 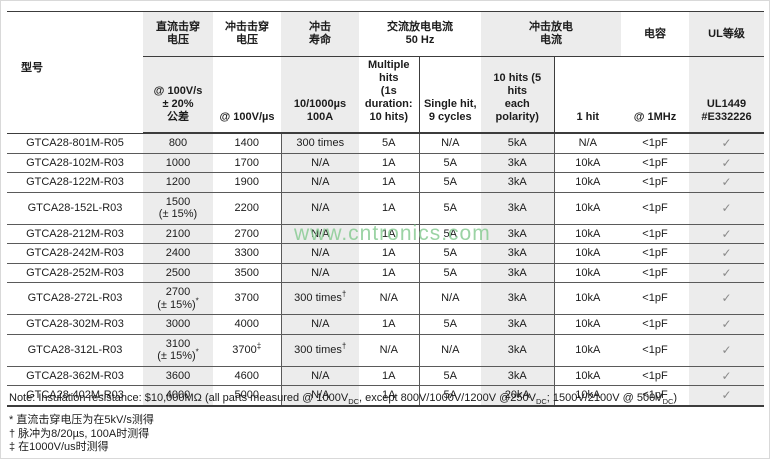 I want to click on cell-model: GTCA28-212M-R03, so click(x=75, y=234).